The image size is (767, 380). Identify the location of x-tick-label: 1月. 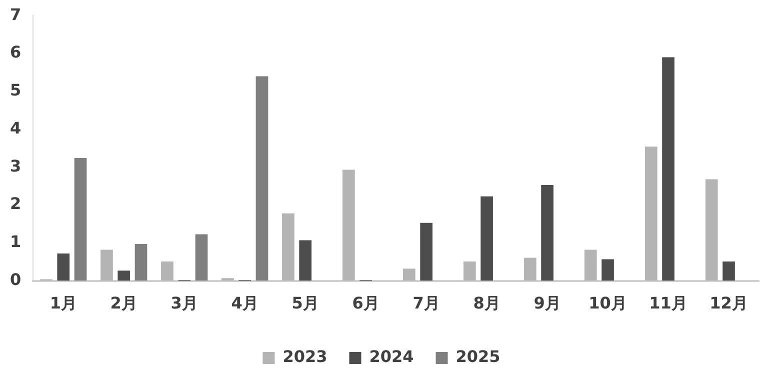
(63, 303).